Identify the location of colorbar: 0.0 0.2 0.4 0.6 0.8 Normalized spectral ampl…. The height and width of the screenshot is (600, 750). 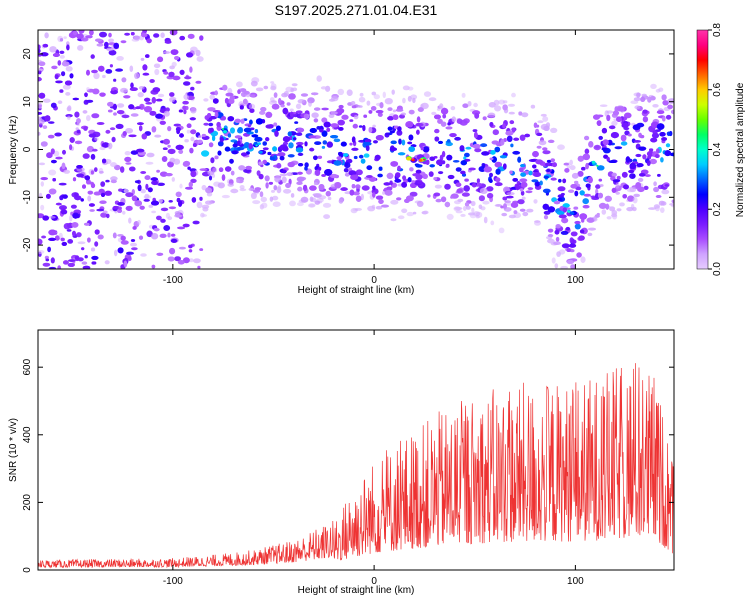
(721, 149).